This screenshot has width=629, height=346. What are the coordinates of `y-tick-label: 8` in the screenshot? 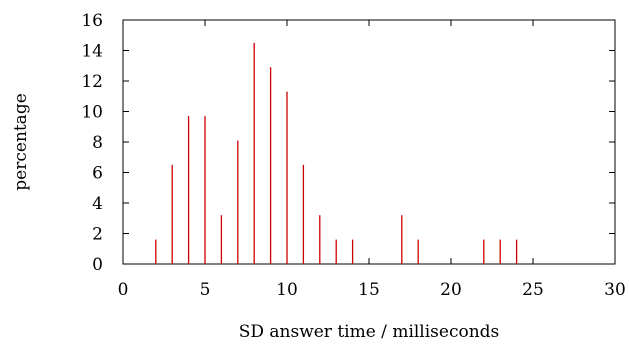 It's located at (97, 143).